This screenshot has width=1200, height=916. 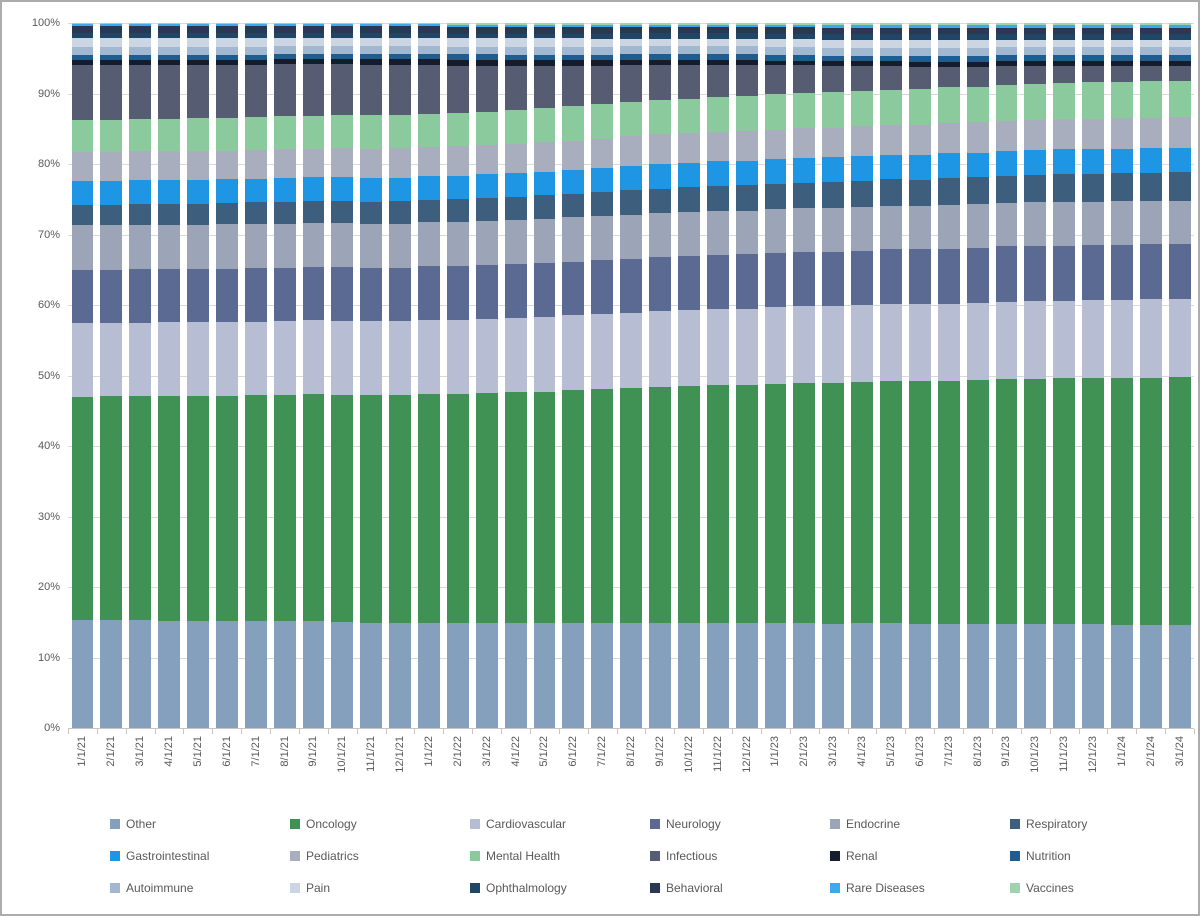 What do you see at coordinates (515, 375) in the screenshot?
I see `bar-4/1/22` at bounding box center [515, 375].